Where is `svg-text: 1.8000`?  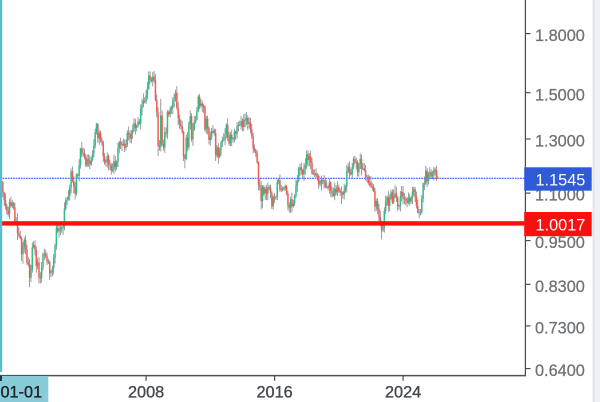 svg-text: 1.8000 is located at coordinates (560, 36).